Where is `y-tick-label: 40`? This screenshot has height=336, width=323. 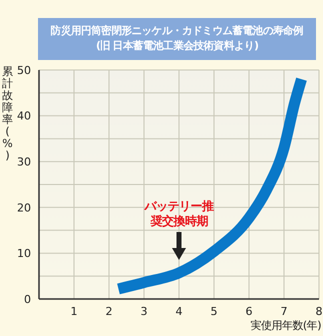 y-tick-label: 40 is located at coordinates (24, 116).